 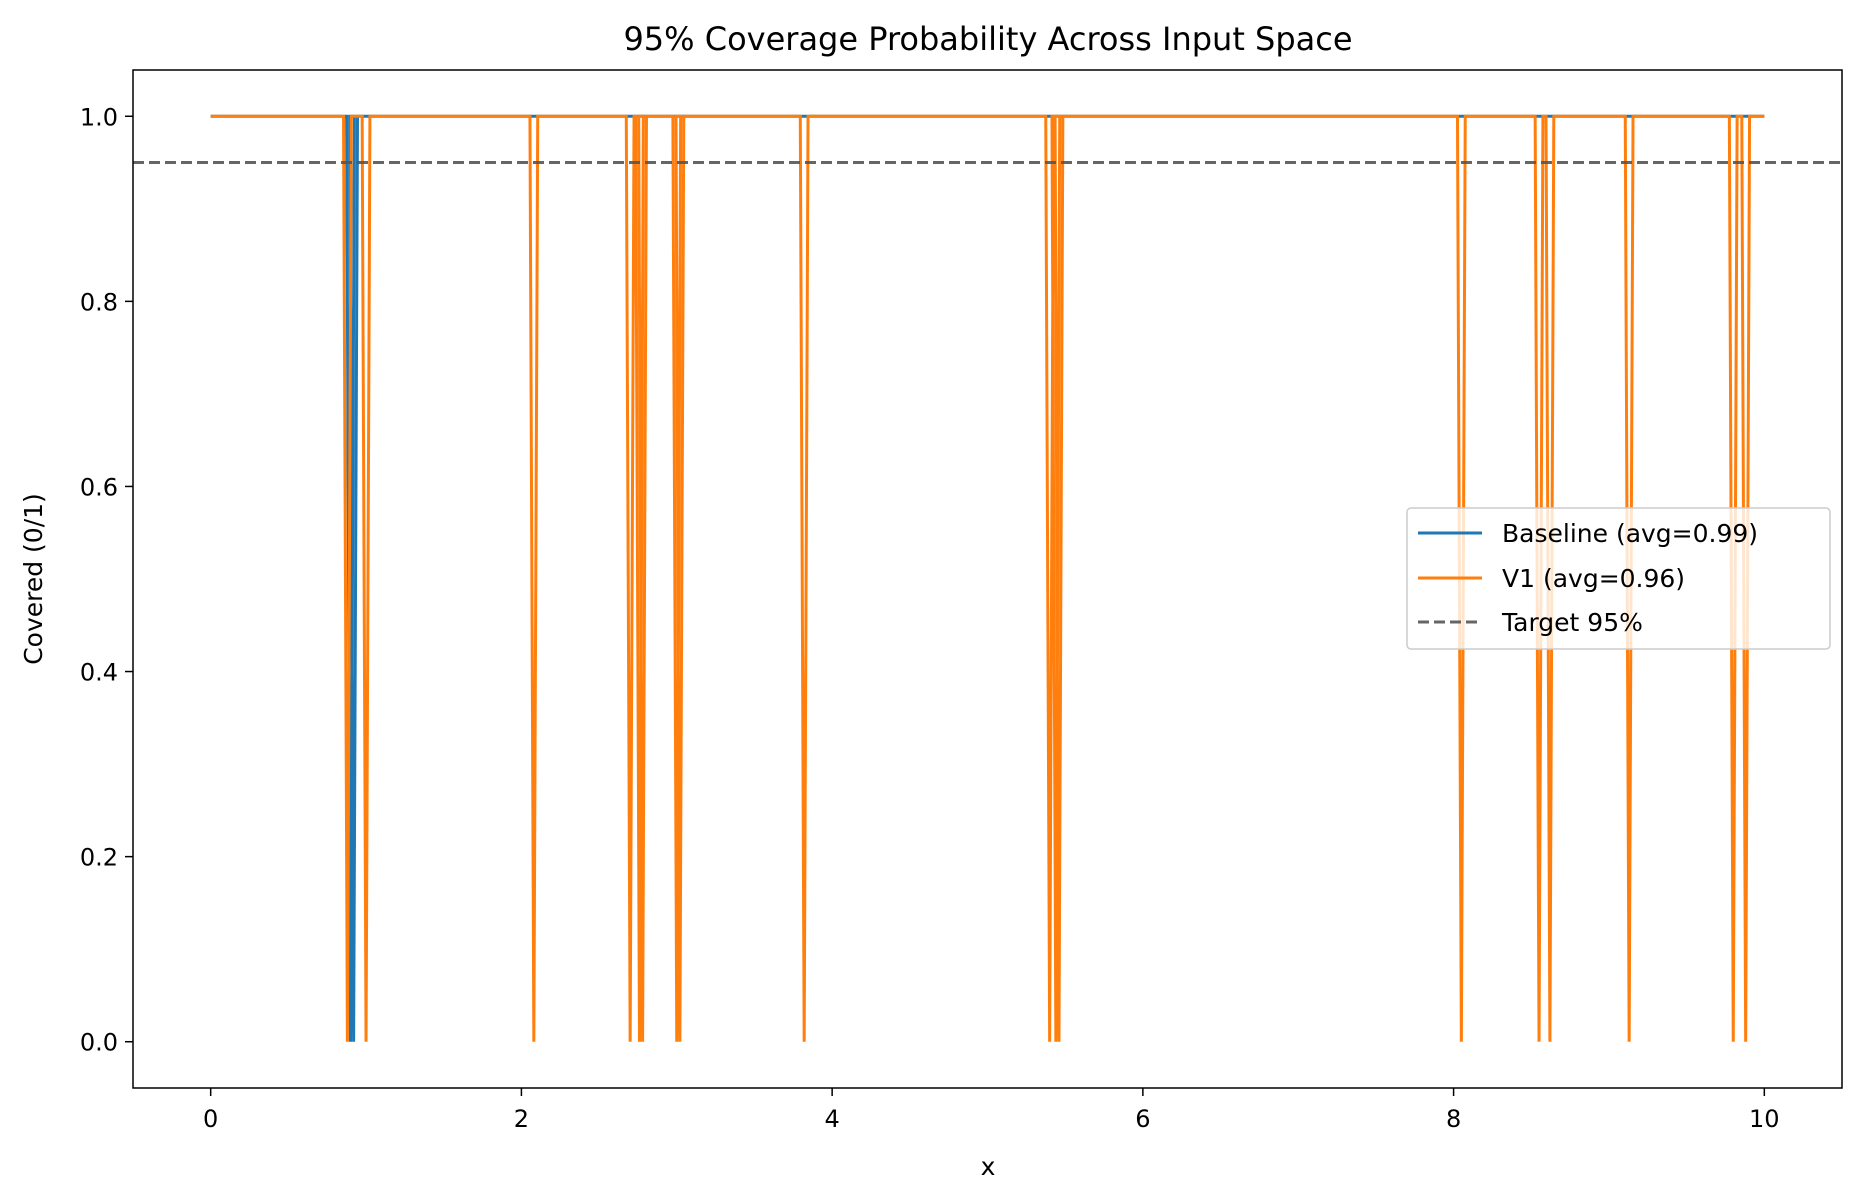 I want to click on x-tick-label: 6, so click(x=1142, y=1119).